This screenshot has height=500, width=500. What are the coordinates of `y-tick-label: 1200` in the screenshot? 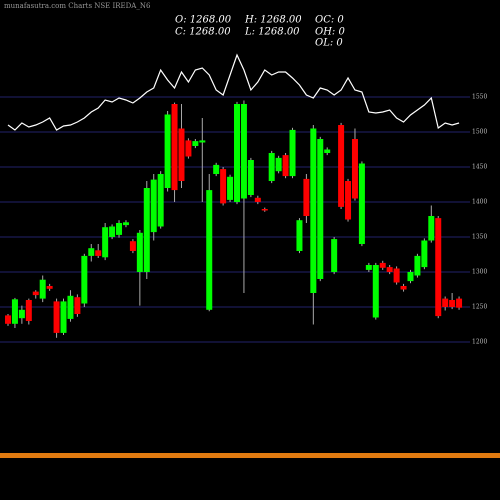 It's located at (479, 342).